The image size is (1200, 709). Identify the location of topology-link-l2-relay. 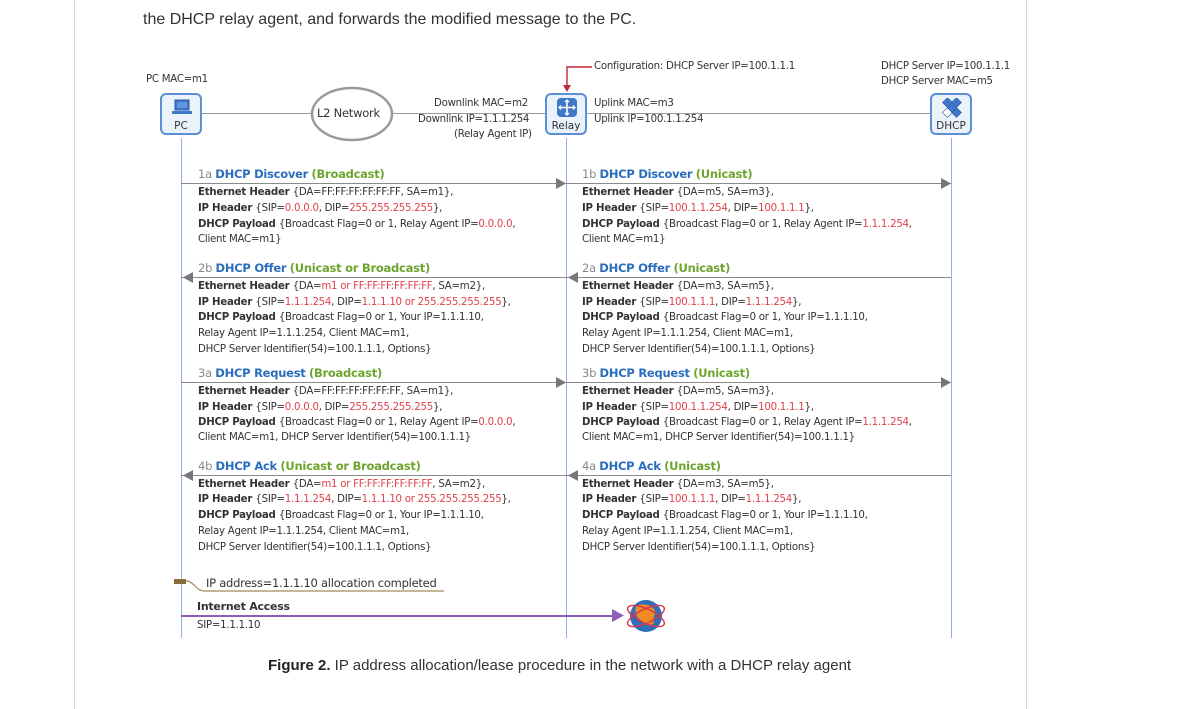
(469, 113).